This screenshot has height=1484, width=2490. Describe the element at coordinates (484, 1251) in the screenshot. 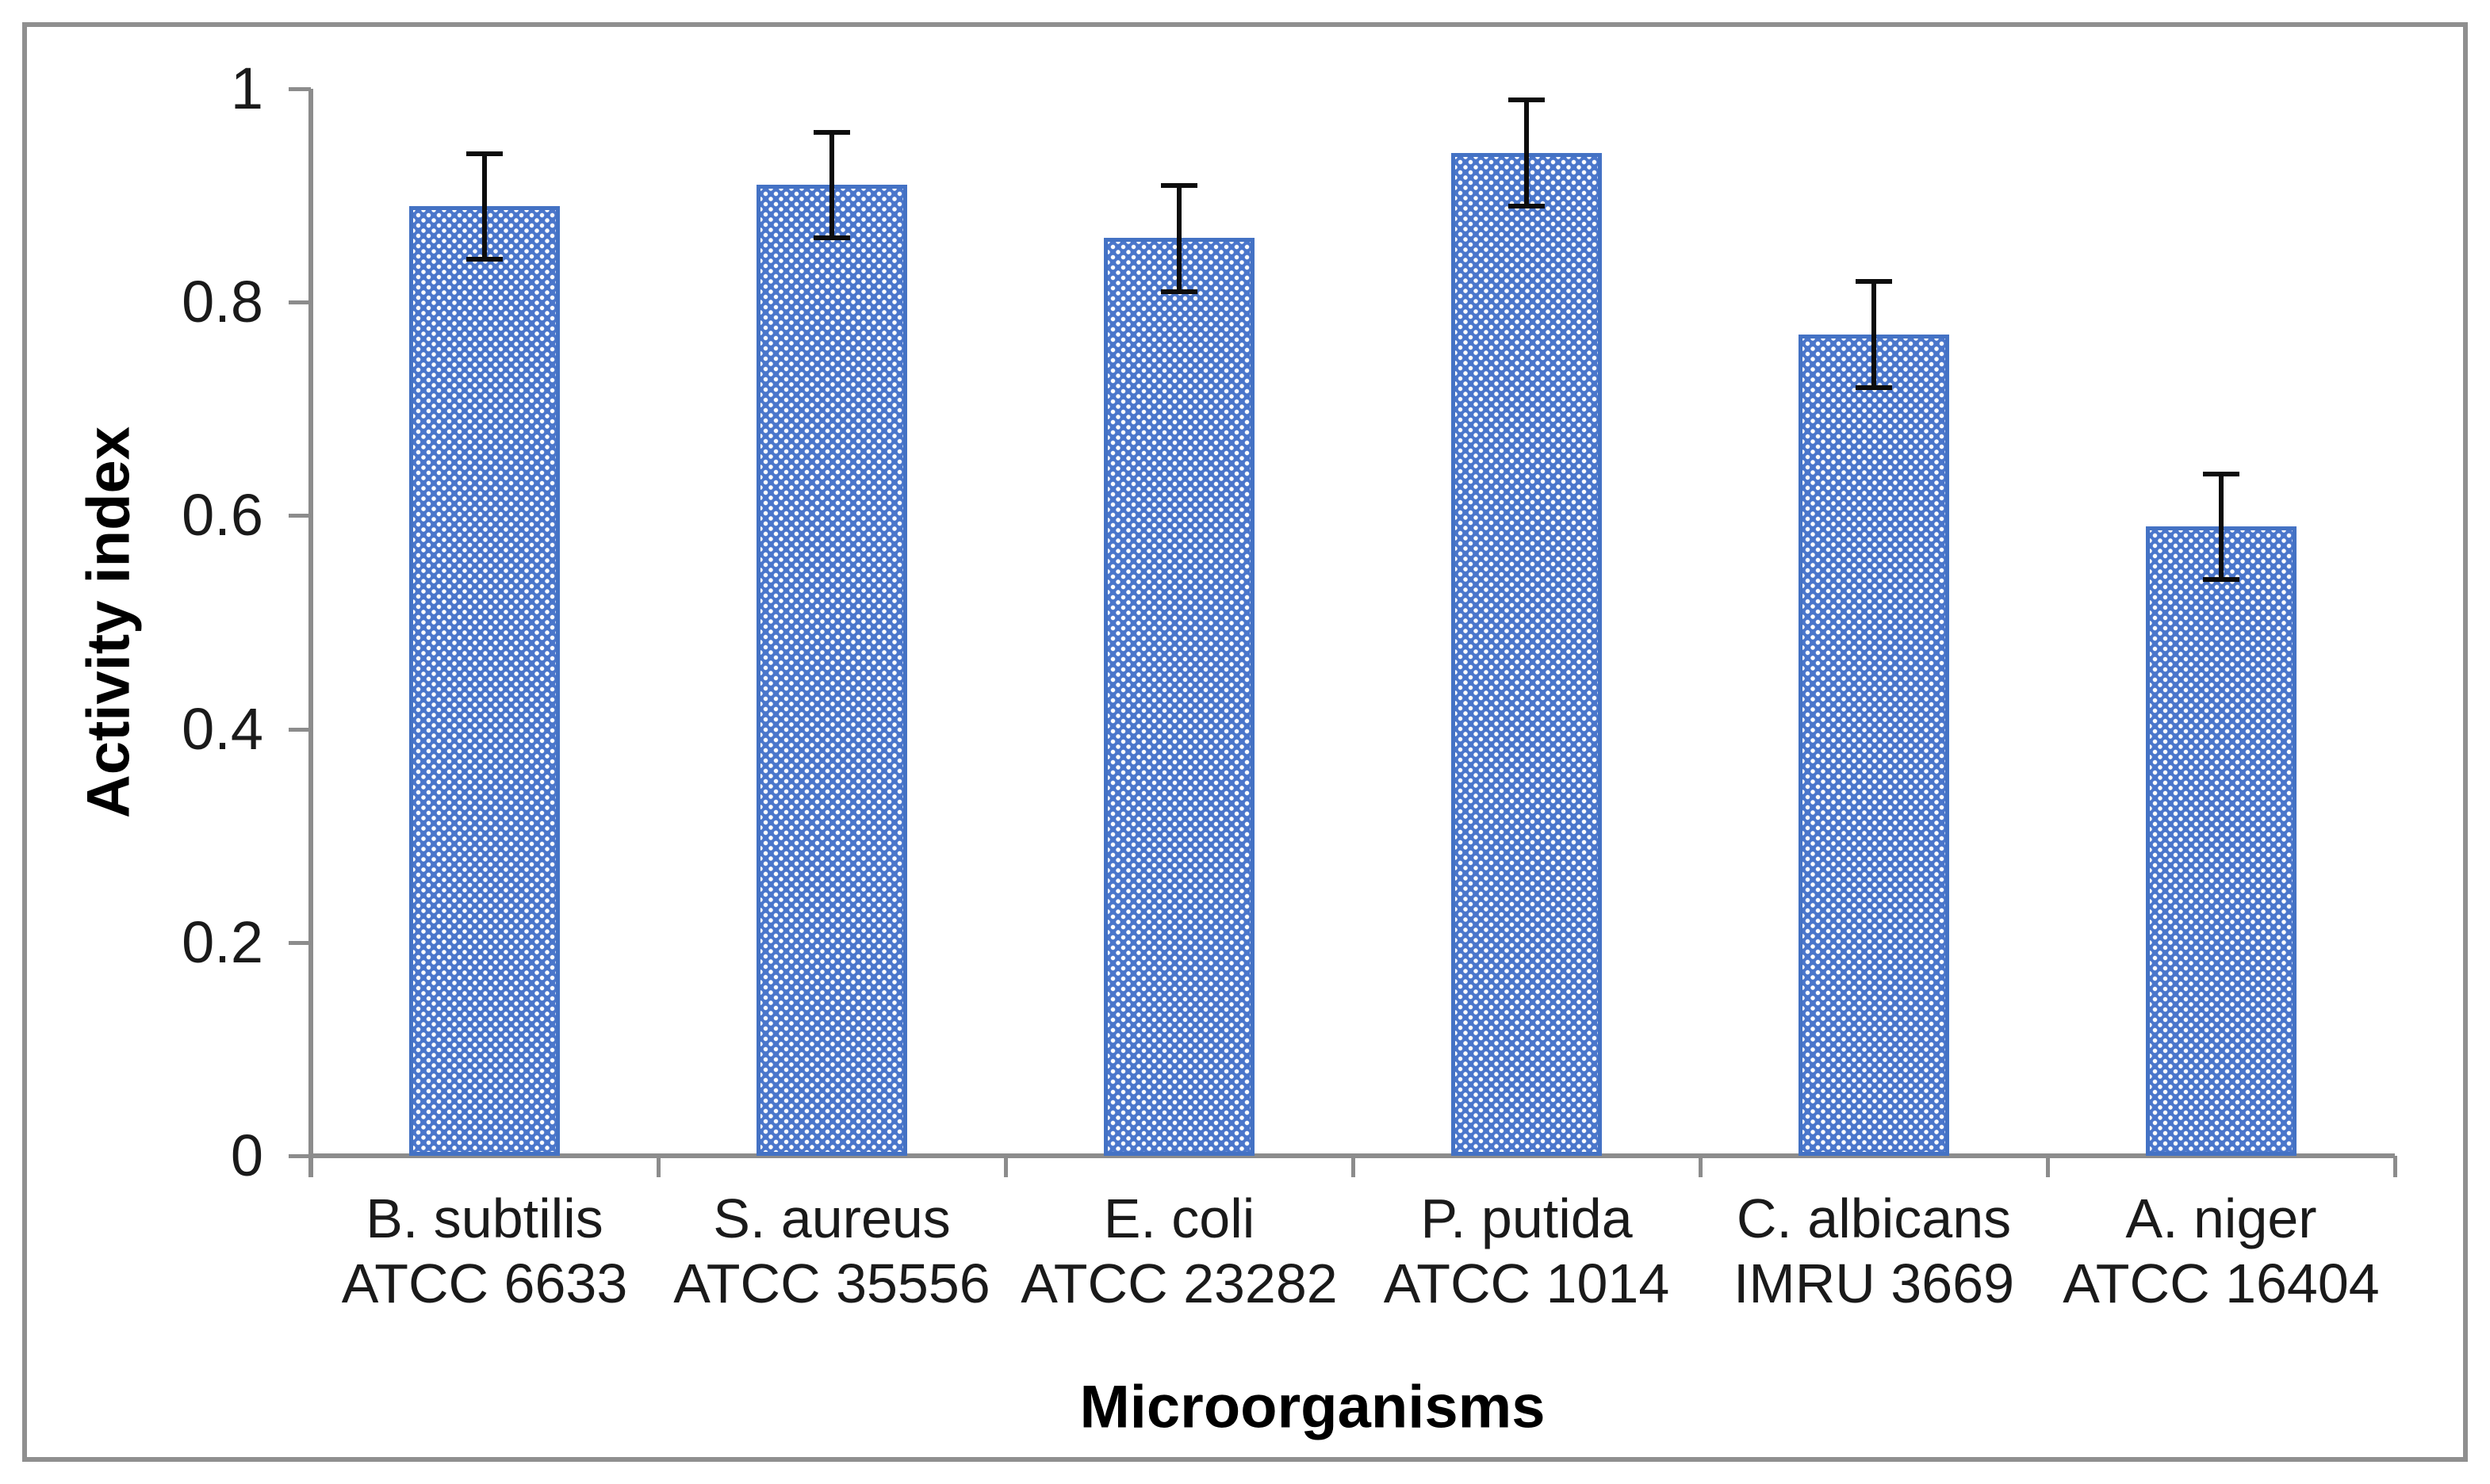

I see `category-label: B. subtilis ATCC 6633` at that location.